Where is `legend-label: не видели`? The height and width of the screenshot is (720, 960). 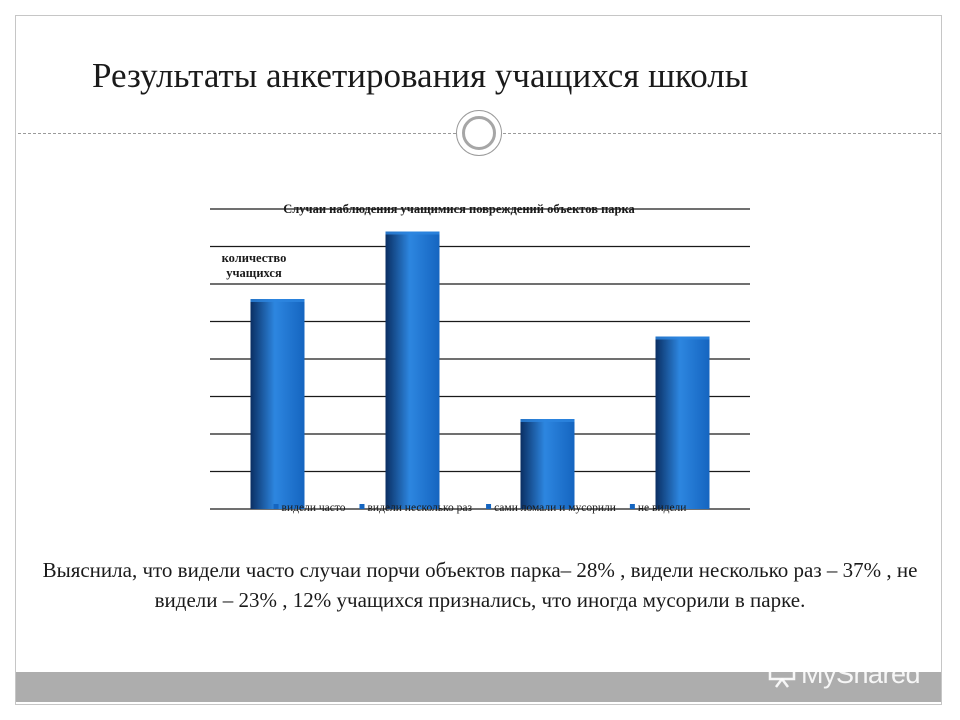
legend-label: не видели is located at coordinates (662, 508).